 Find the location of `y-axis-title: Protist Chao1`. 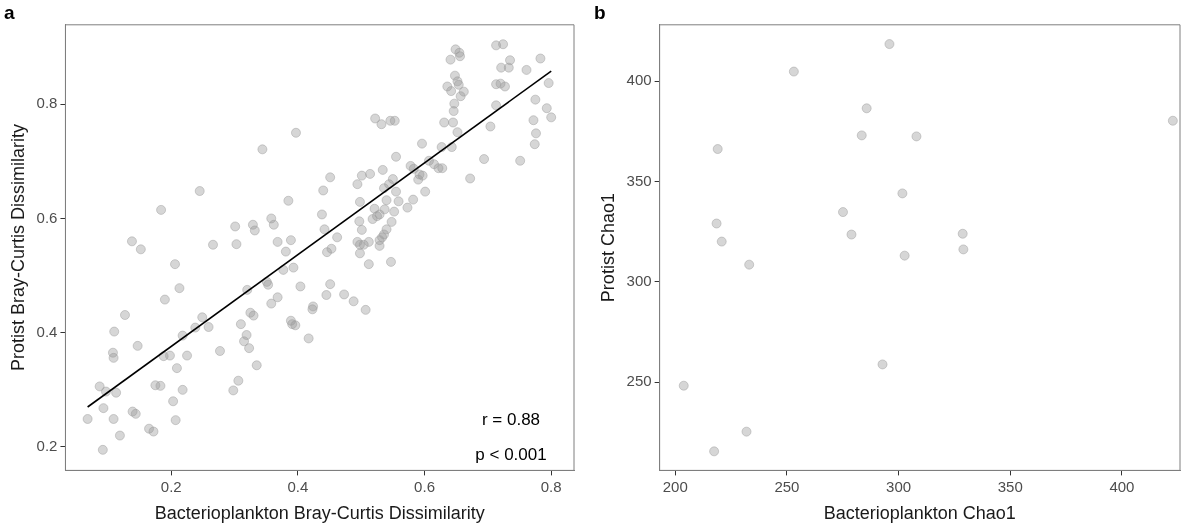

y-axis-title: Protist Chao1 is located at coordinates (607, 248).